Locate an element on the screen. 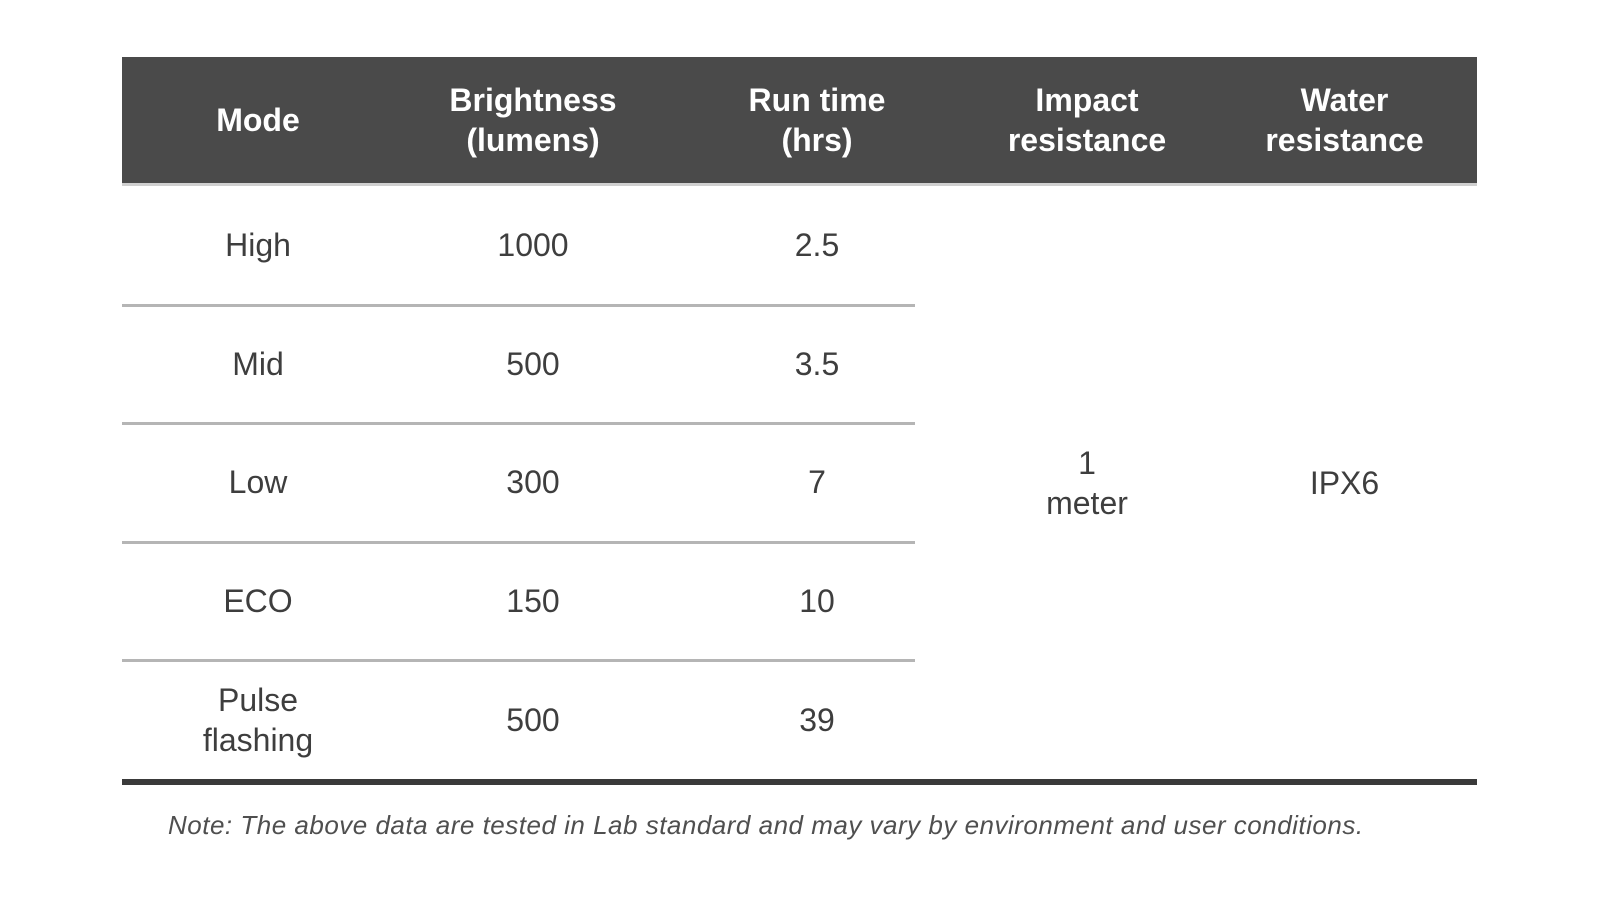 This screenshot has height=900, width=1600. cell-mode: Low is located at coordinates (258, 482).